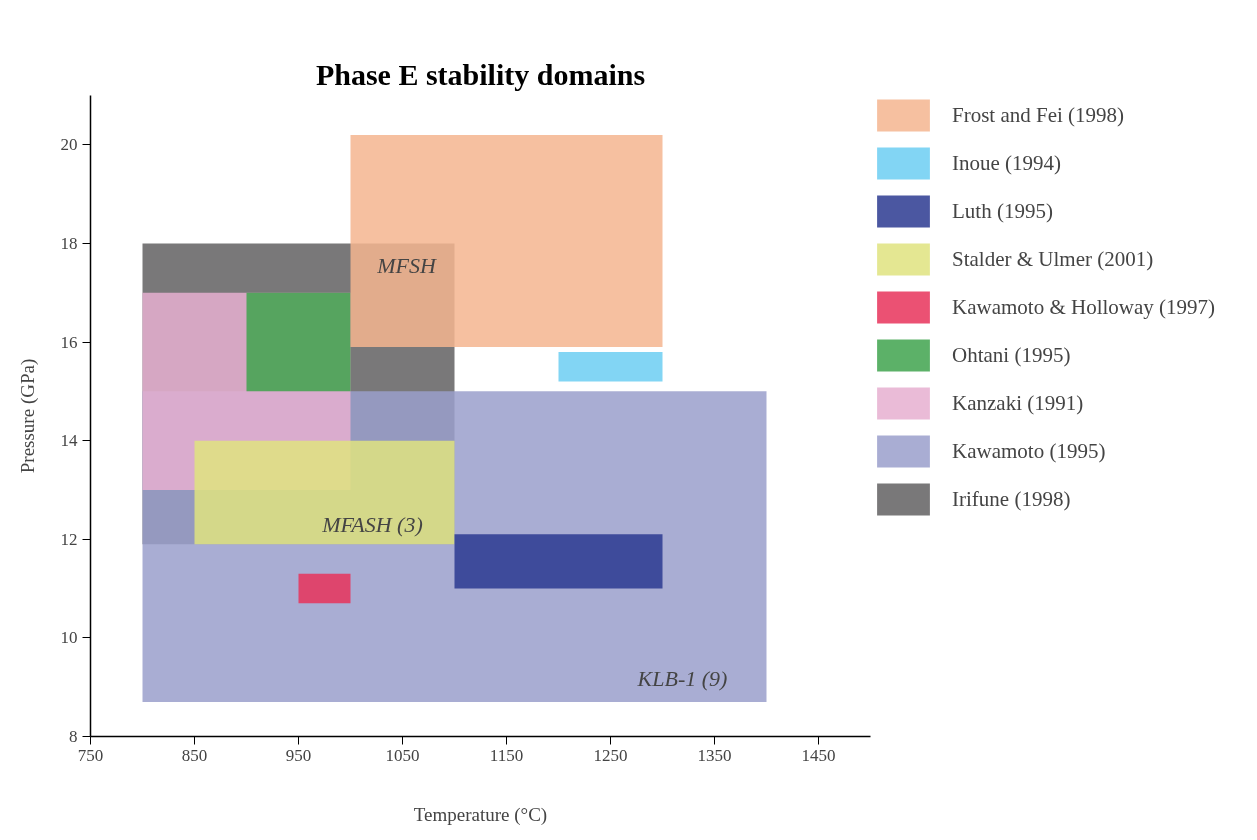 The height and width of the screenshot is (840, 1257). What do you see at coordinates (27, 416) in the screenshot?
I see `y-axis-title: Pressure (GPa)` at bounding box center [27, 416].